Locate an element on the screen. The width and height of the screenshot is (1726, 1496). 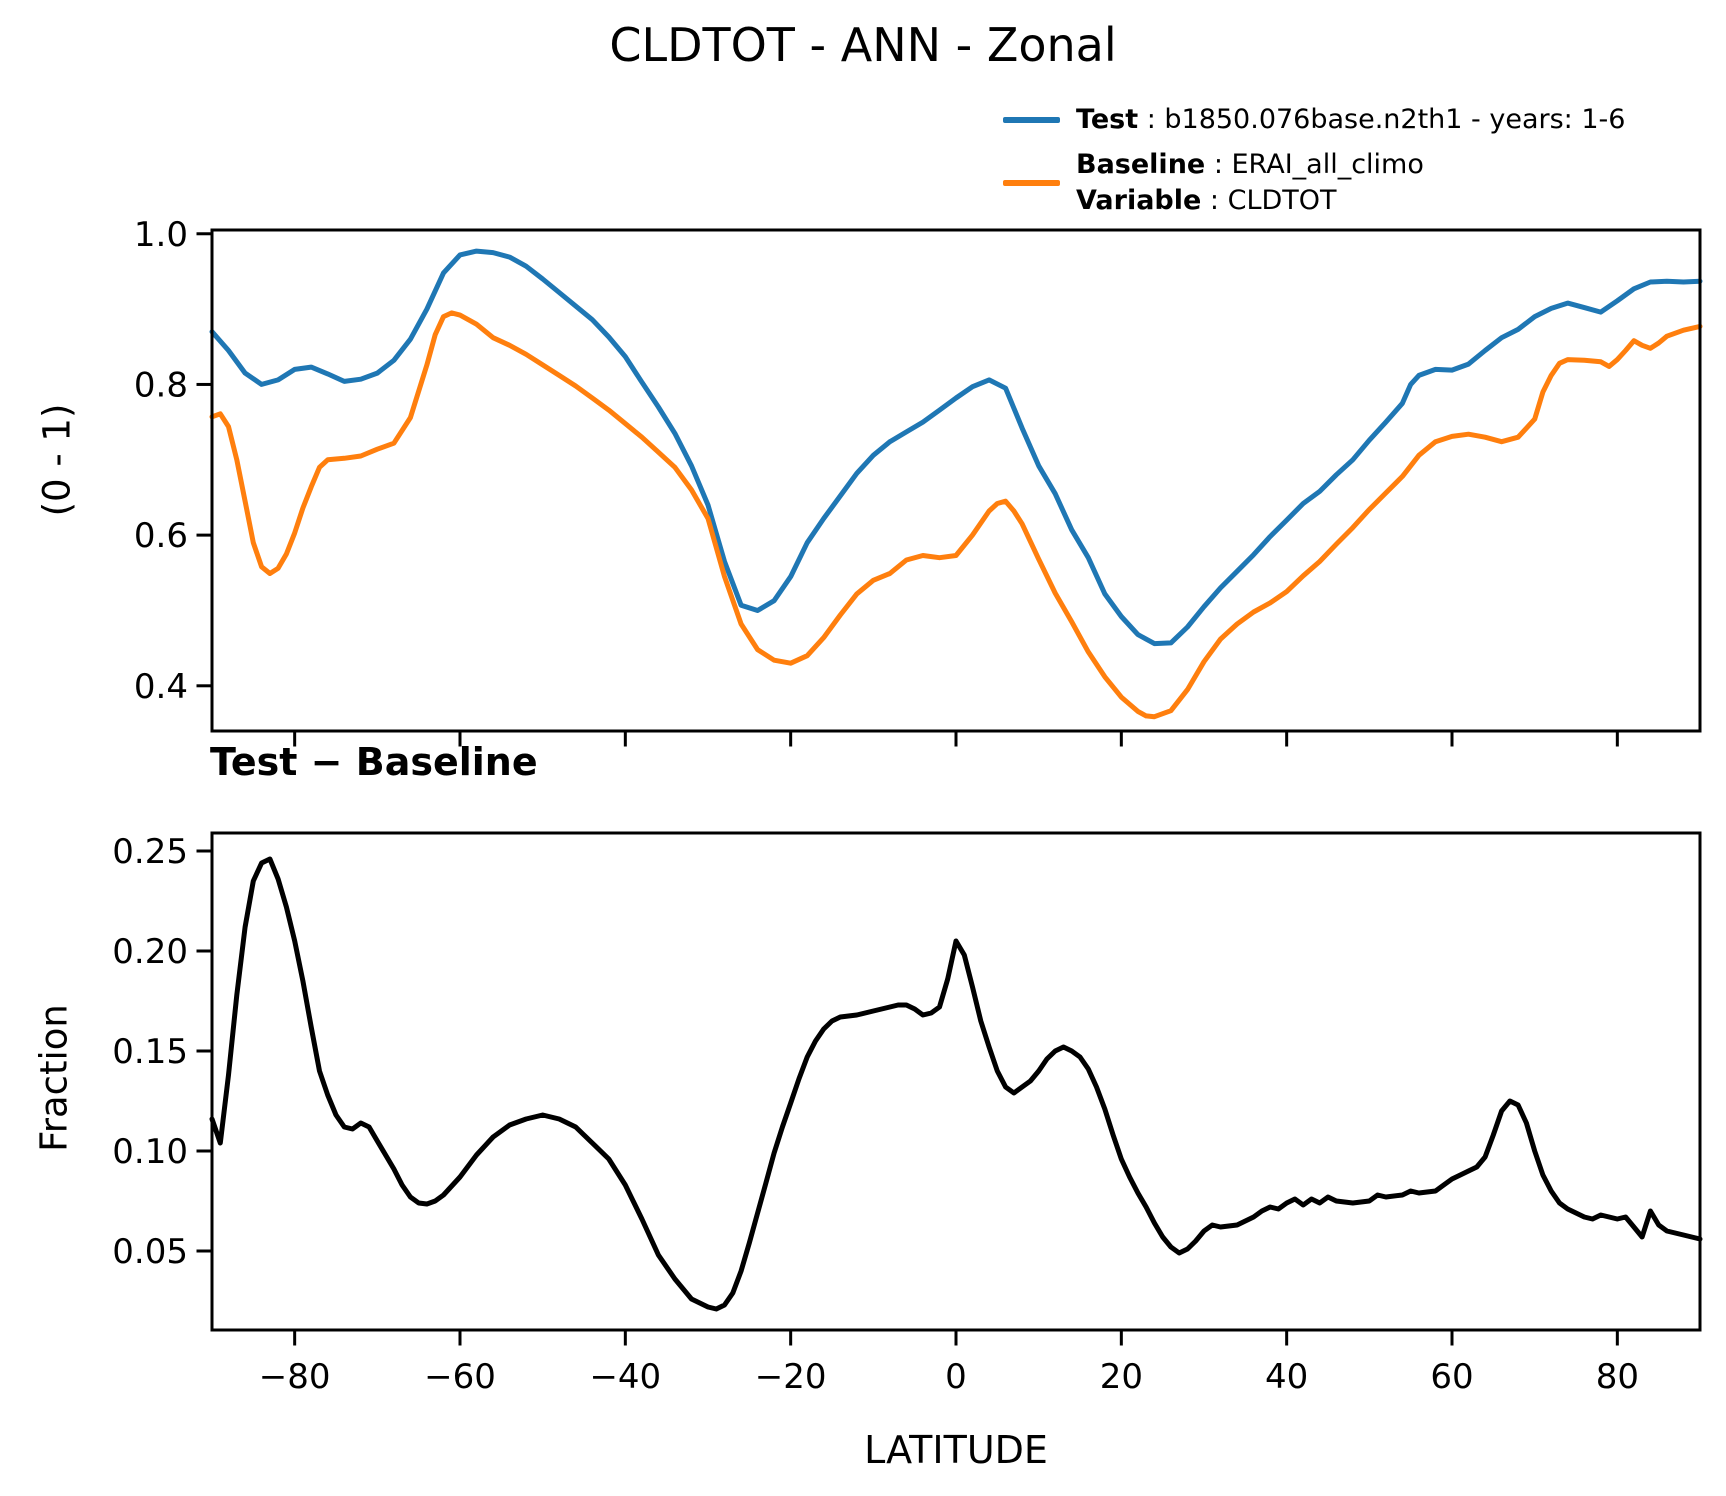
y-tick-label: 0.05 is located at coordinates (150, 1252).